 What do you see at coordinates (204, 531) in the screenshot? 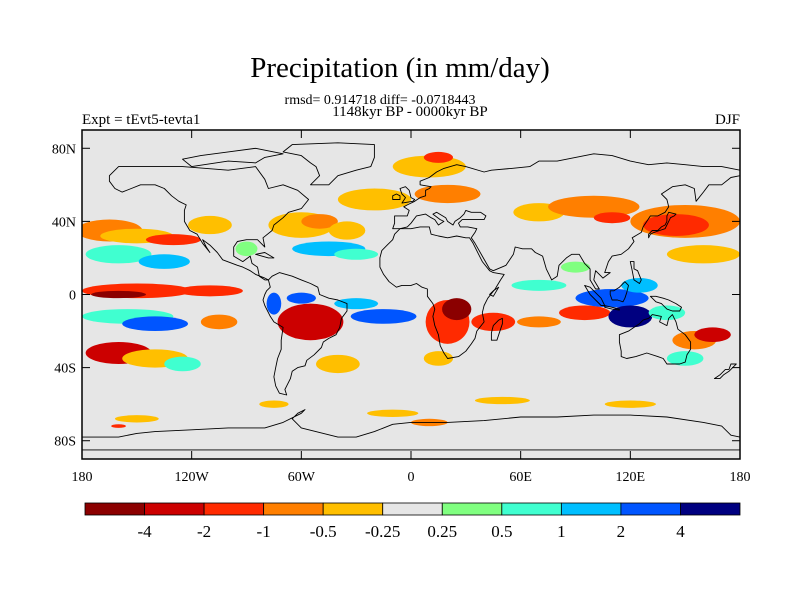
I see `colorbar-label: -2` at bounding box center [204, 531].